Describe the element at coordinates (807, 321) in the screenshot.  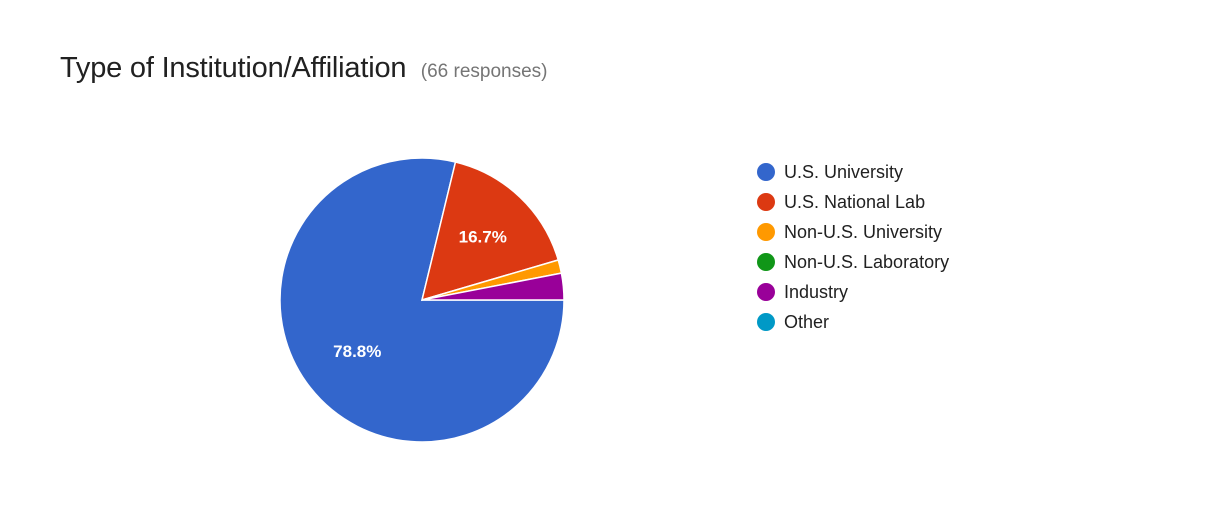
I see `legend-label: Other` at that location.